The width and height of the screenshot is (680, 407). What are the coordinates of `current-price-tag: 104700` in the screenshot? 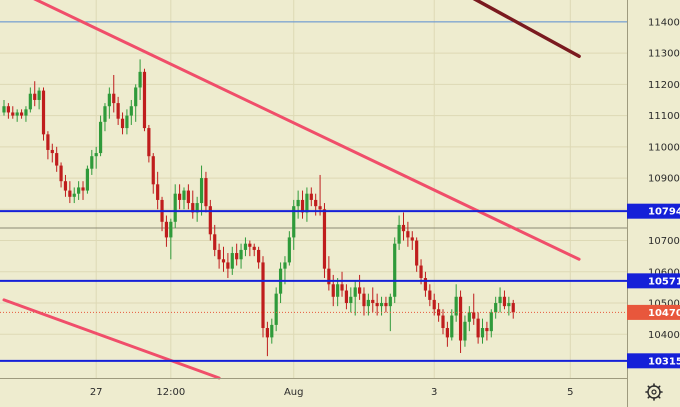 It's located at (653, 312).